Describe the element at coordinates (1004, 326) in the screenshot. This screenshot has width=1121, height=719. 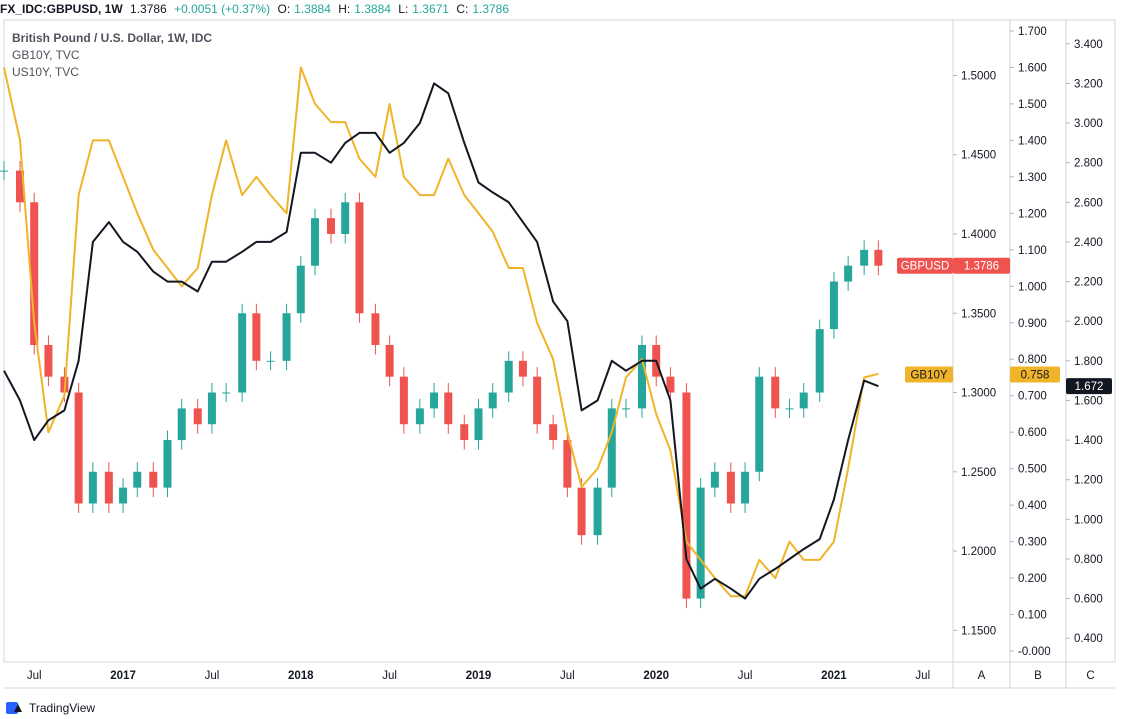
I see `last-value-labels: GBPUSD 1.3786 GB10Y 0.758 1.672` at that location.